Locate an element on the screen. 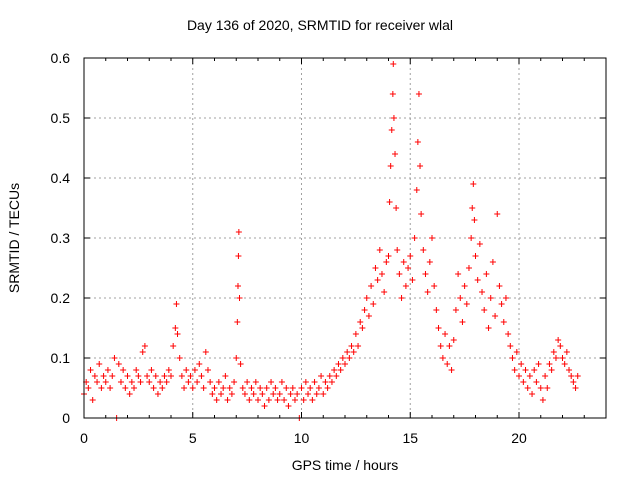 The width and height of the screenshot is (640, 480). y-tick-label-1: 0.1 is located at coordinates (61, 358).